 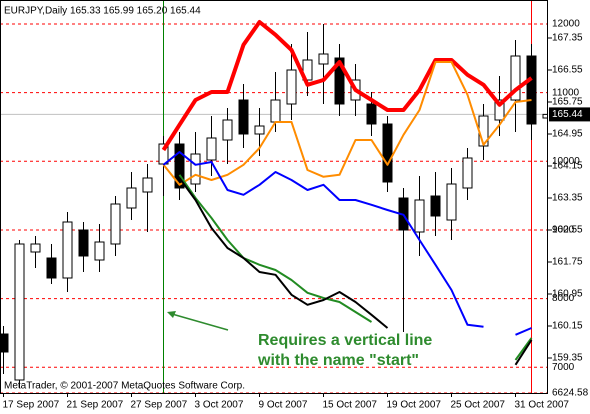 I want to click on price-box, so click(x=569, y=114).